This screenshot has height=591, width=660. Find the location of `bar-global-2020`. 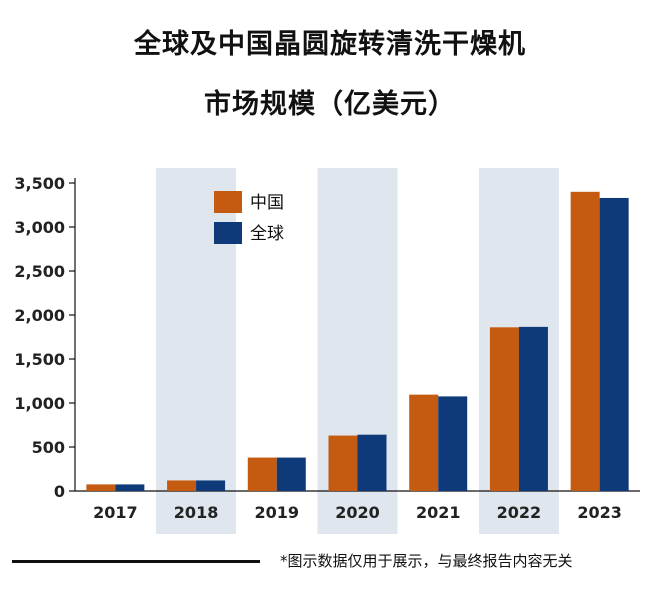

bar-global-2020 is located at coordinates (372, 462).